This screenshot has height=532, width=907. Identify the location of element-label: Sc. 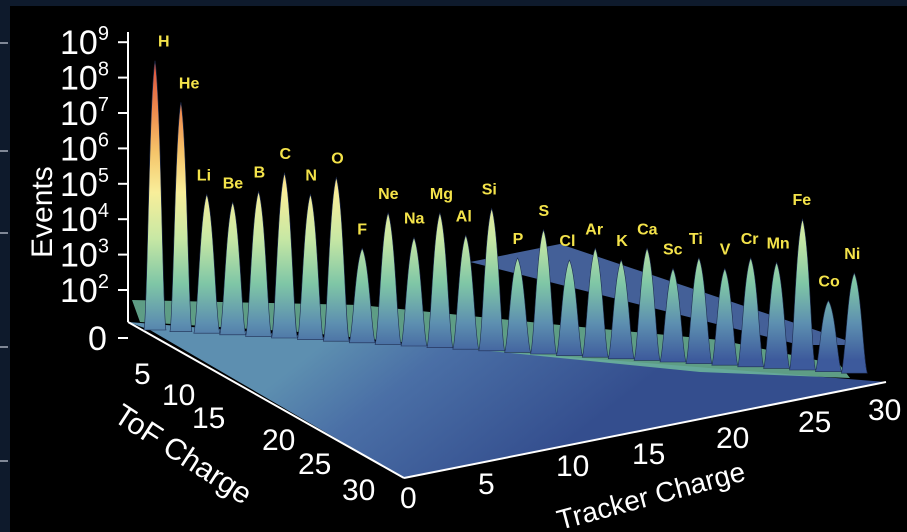
(673, 250).